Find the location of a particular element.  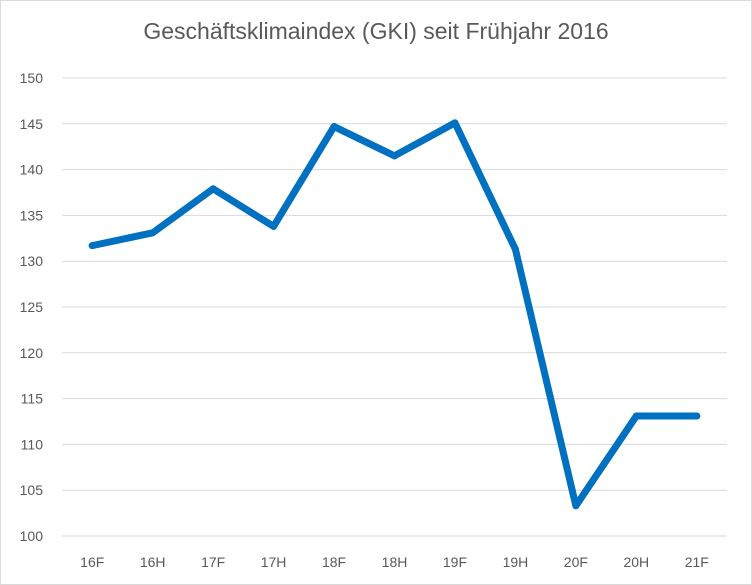

y-tick-label: 115 is located at coordinates (32, 399).